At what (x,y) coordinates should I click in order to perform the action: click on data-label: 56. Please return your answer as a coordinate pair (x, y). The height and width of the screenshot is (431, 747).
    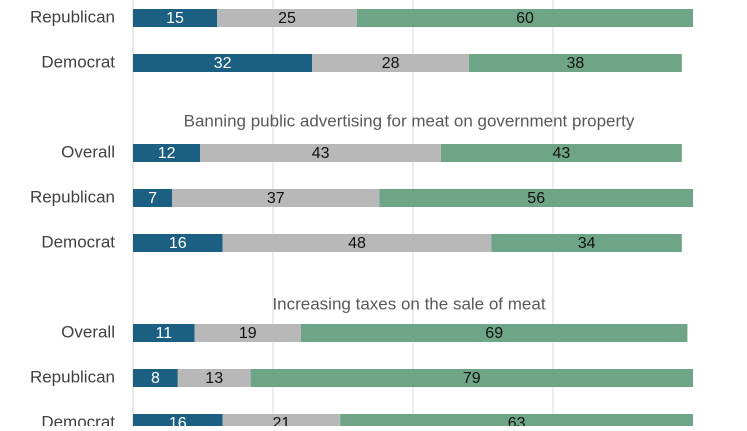
    Looking at the image, I should click on (536, 198).